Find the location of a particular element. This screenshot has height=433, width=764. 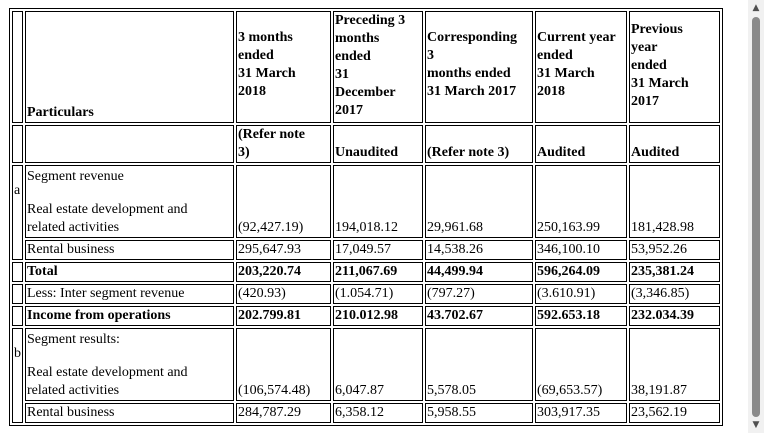

value-cell: 232.034.39 is located at coordinates (674, 316).